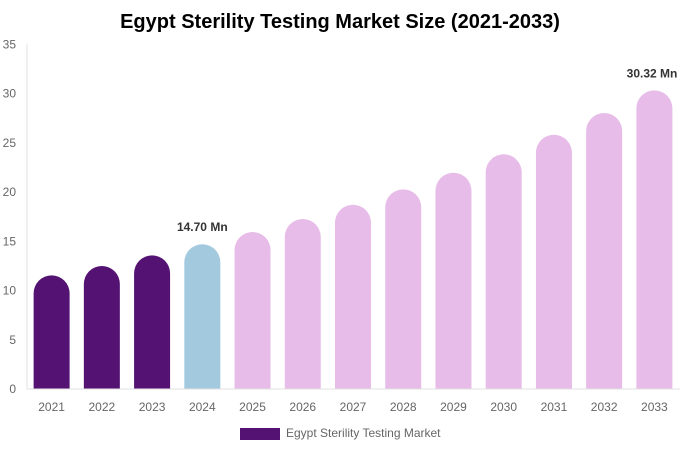 The height and width of the screenshot is (450, 680). I want to click on x-tick-label: 2021, so click(51, 407).